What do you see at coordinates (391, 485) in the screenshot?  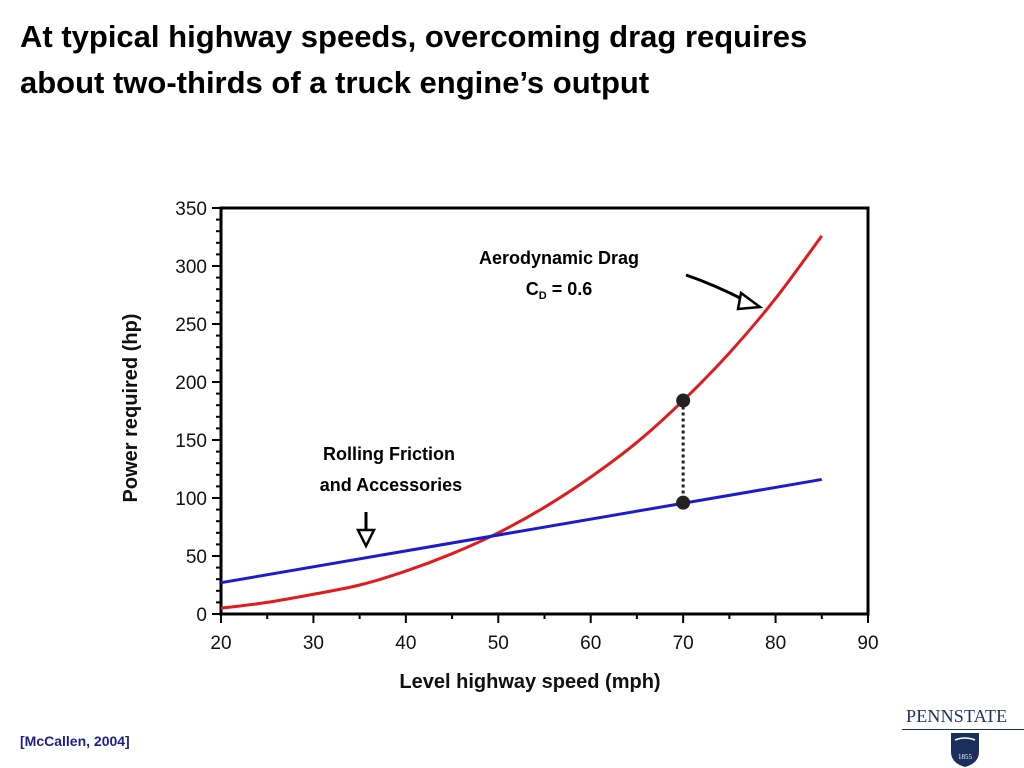 I see `rolling-label-line2: and Accessories` at bounding box center [391, 485].